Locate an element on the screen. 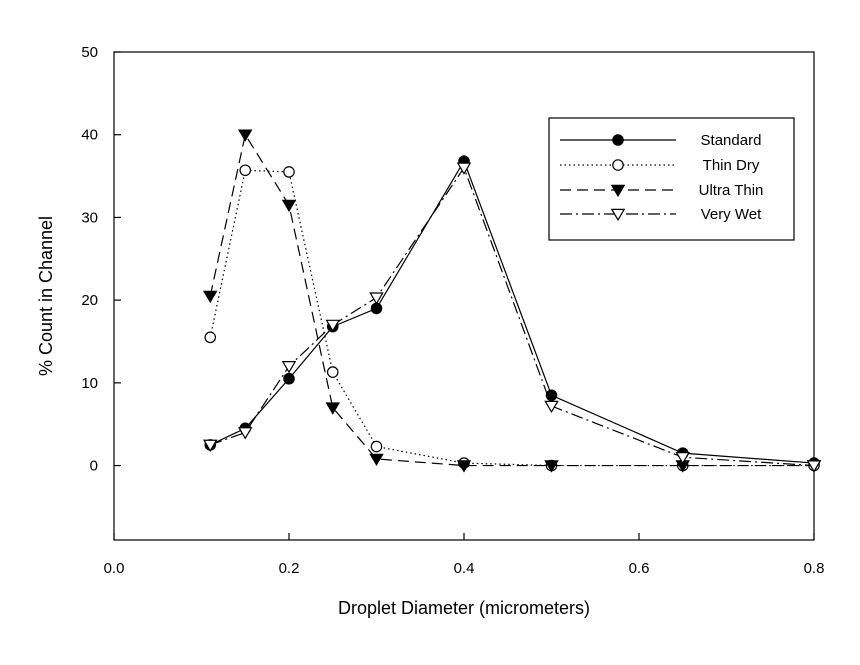  legend-label-ultra-thin: Ultra Thin is located at coordinates (731, 190).